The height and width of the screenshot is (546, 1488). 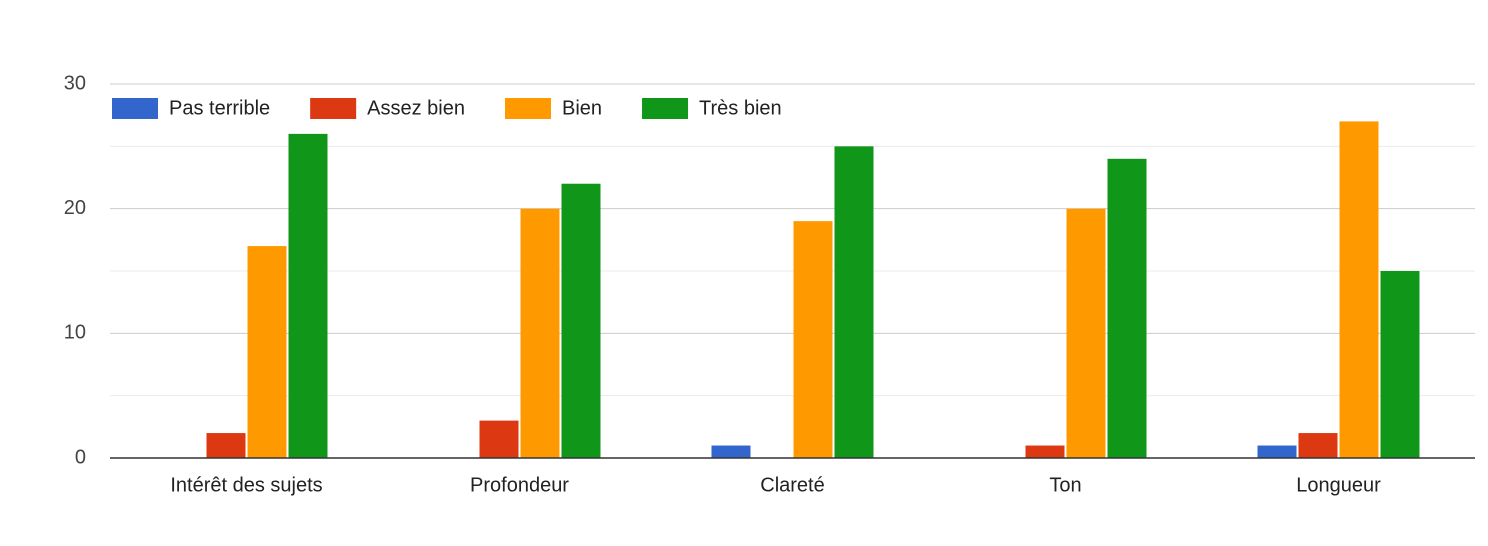 I want to click on legend-label: Assez bien, so click(x=416, y=108).